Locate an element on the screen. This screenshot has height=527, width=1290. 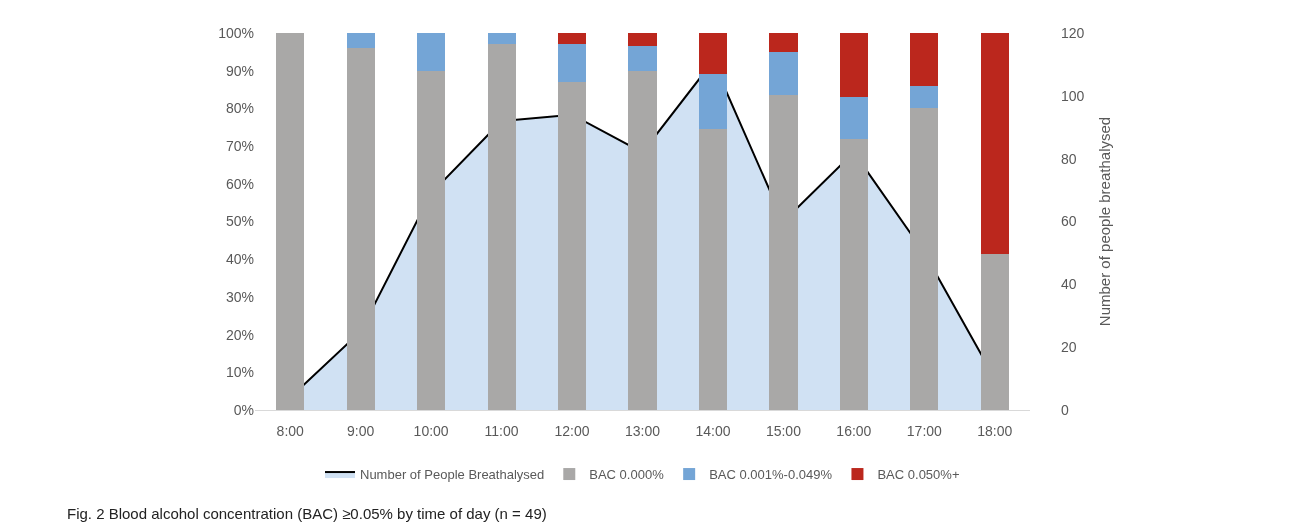
y2-tick-label: 60 is located at coordinates (1069, 221).